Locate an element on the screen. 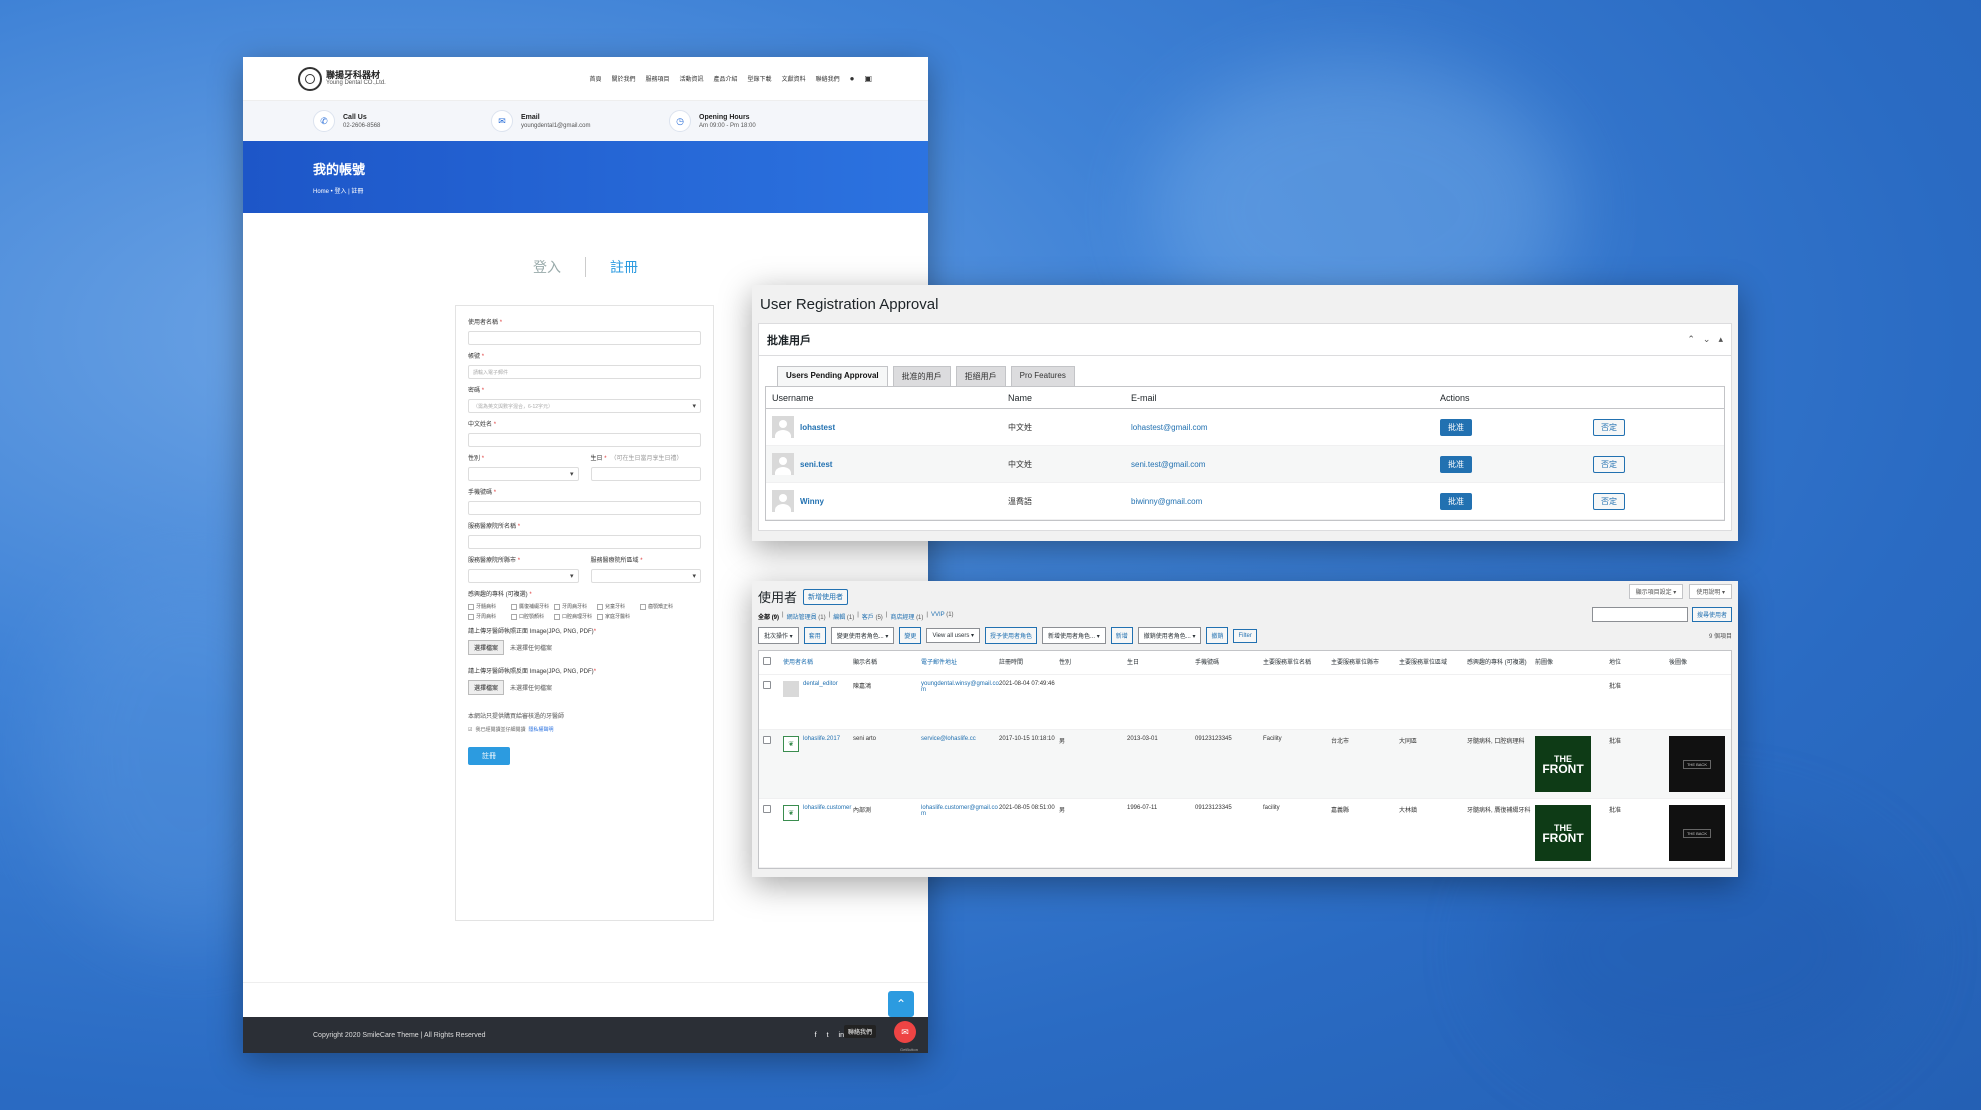 This screenshot has width=1981, height=1110. filter-editor: 編輯 (1) is located at coordinates (844, 618).